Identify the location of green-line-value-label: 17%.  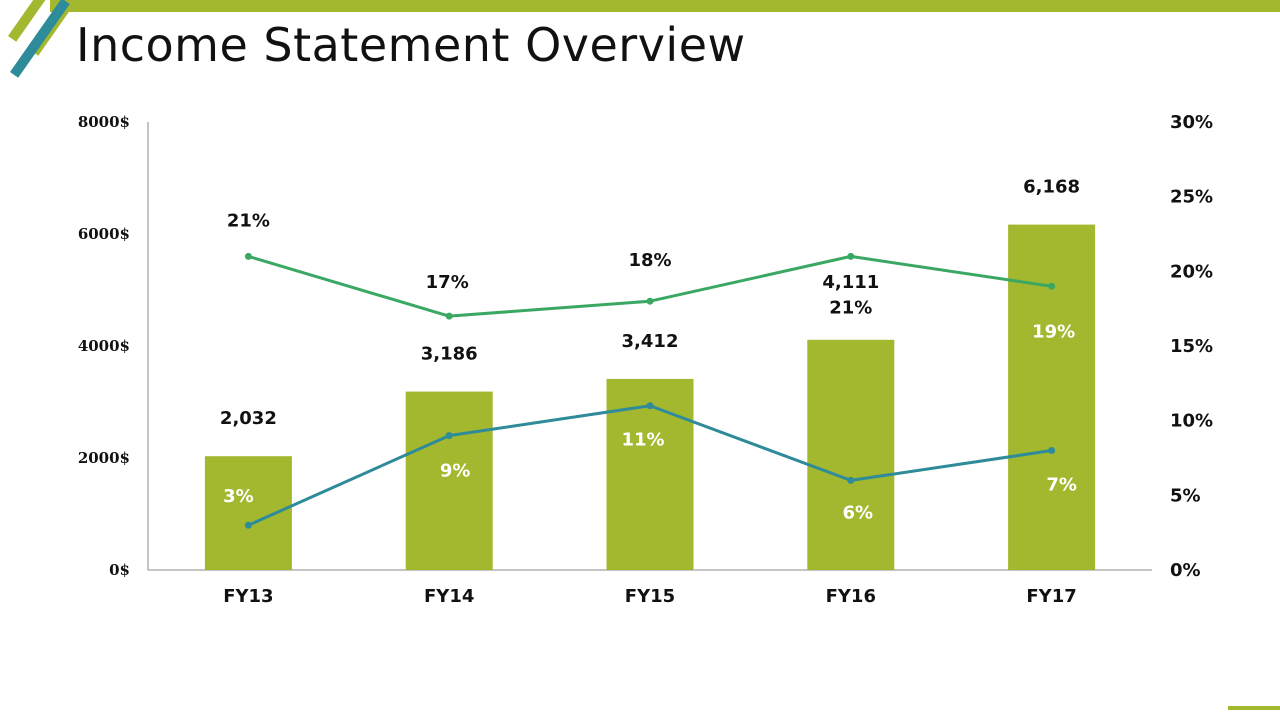
(447, 282).